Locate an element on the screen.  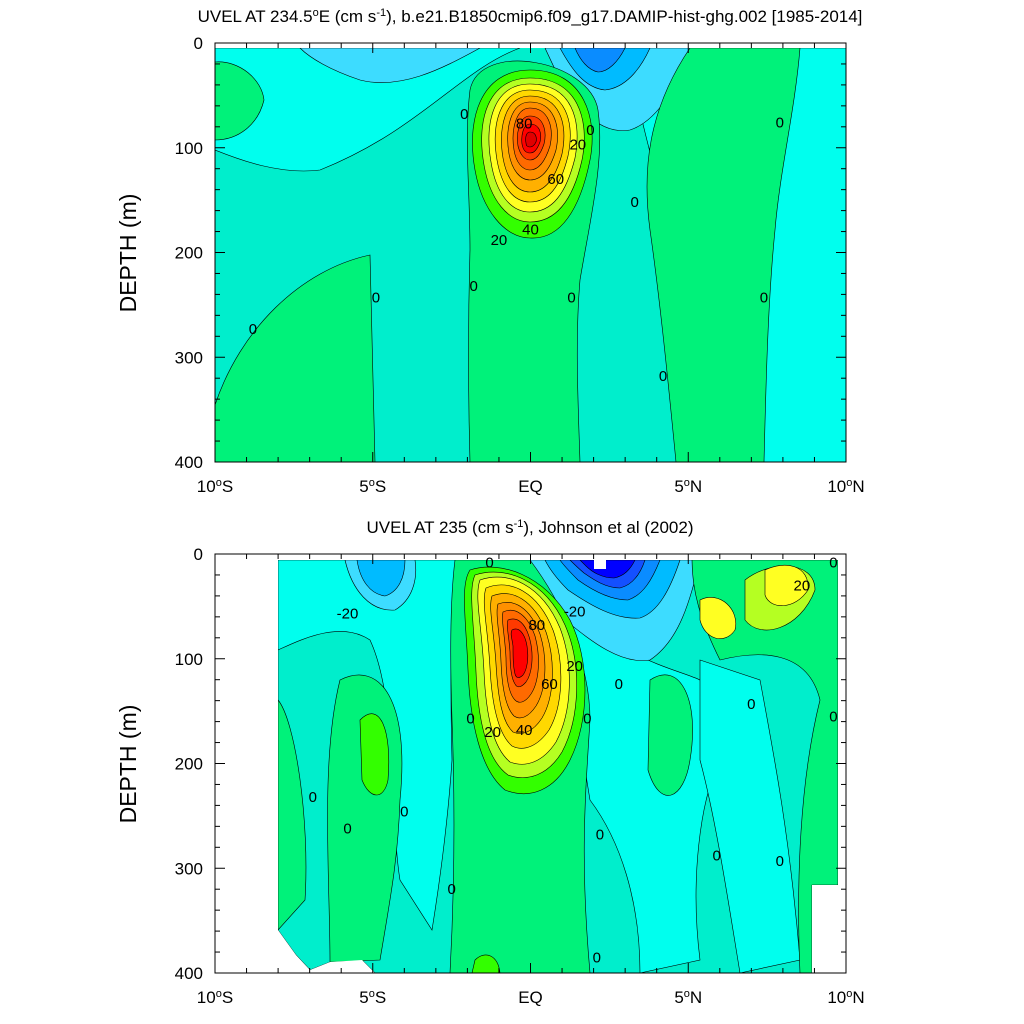
top-x-tick-label: 5oN is located at coordinates (688, 486).